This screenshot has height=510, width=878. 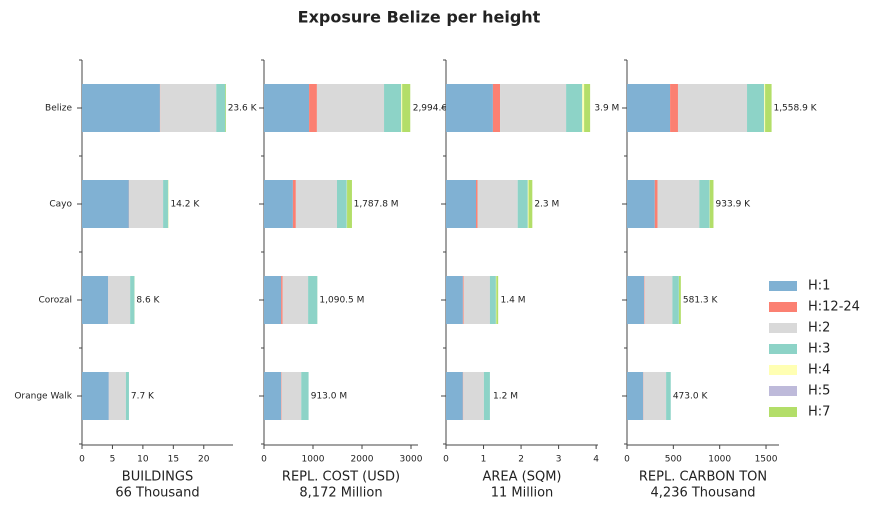 What do you see at coordinates (113, 460) in the screenshot?
I see `x-tick-label: 5` at bounding box center [113, 460].